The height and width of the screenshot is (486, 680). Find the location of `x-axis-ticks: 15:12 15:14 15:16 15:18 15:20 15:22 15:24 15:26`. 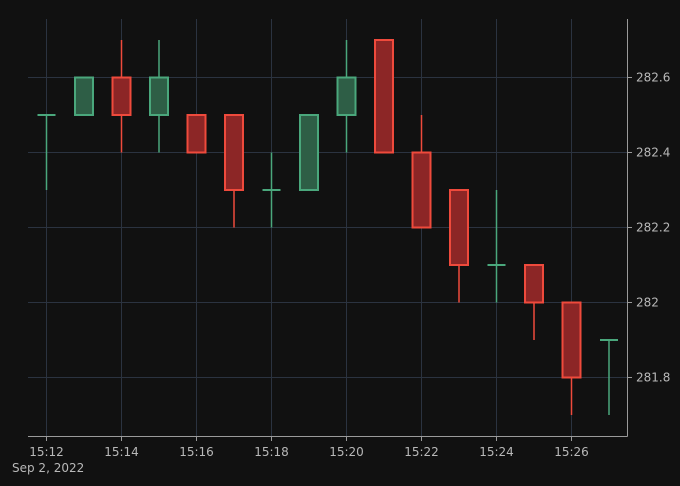

x-axis-ticks: 15:12 15:14 15:16 15:18 15:20 15:22 15:24 15:26 is located at coordinates (309, 447).